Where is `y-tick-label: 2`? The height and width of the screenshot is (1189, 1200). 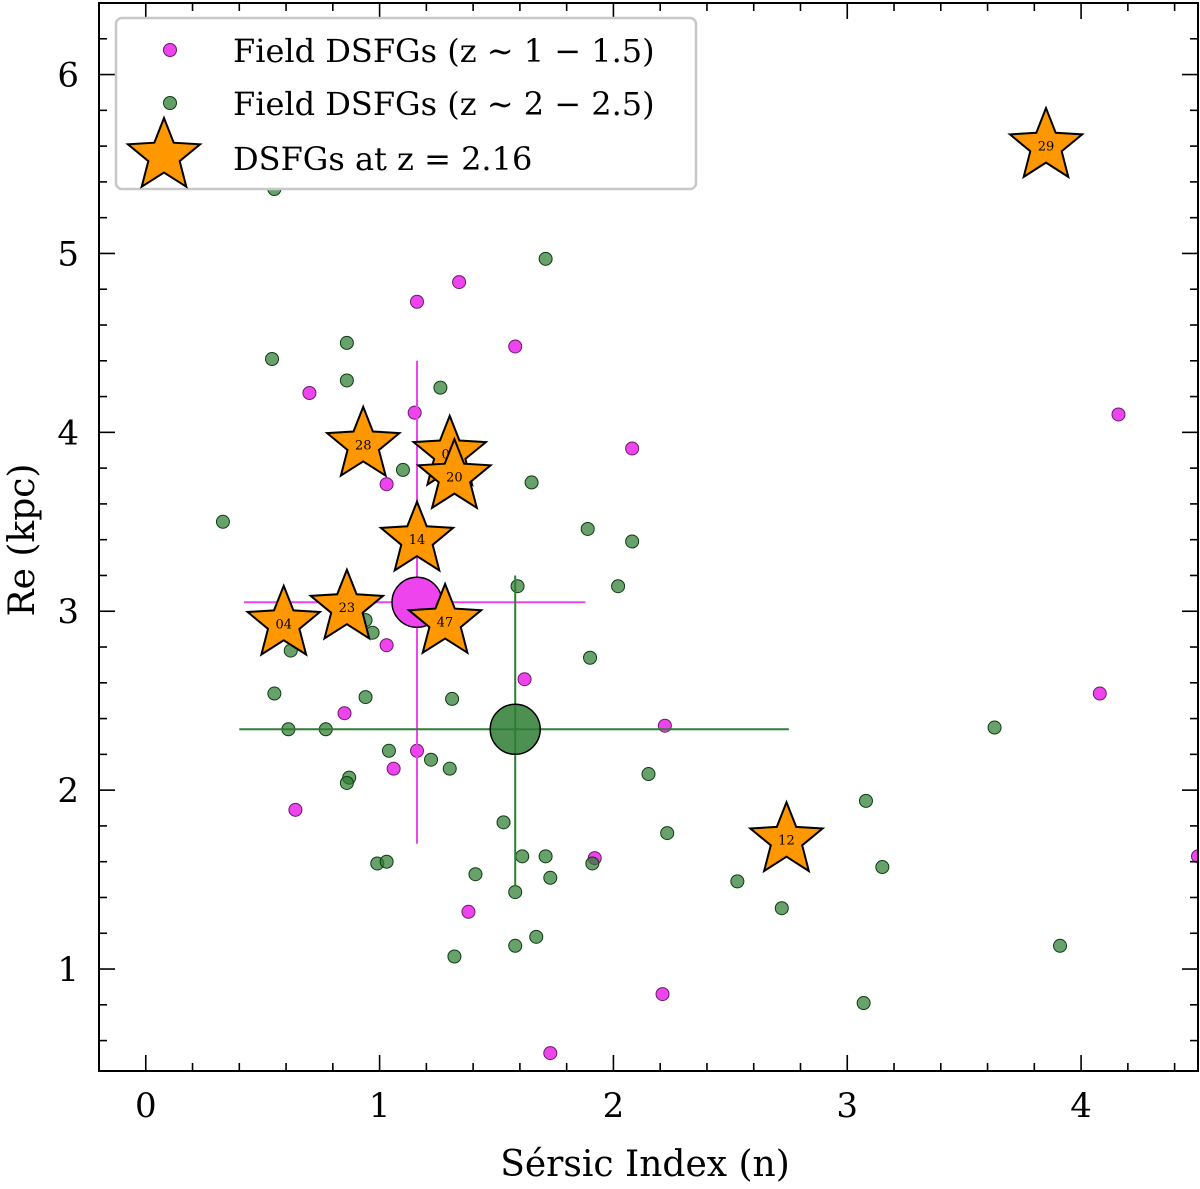 y-tick-label: 2 is located at coordinates (68, 791).